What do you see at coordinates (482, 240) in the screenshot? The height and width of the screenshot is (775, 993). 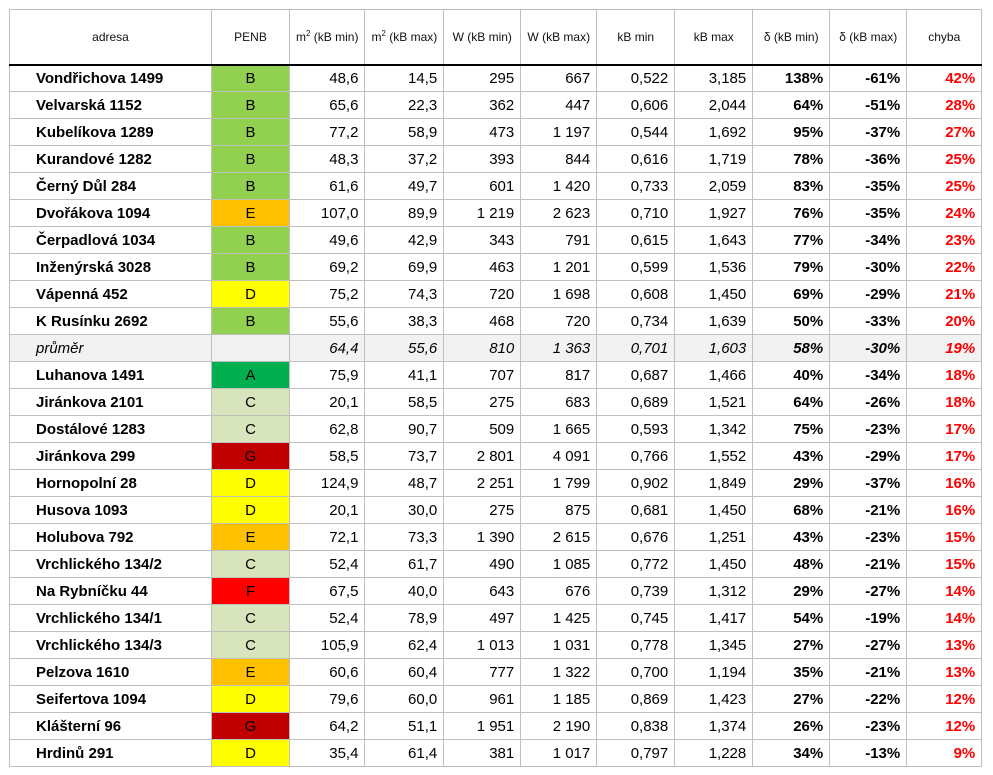 I see `cell-w-min: 343` at bounding box center [482, 240].